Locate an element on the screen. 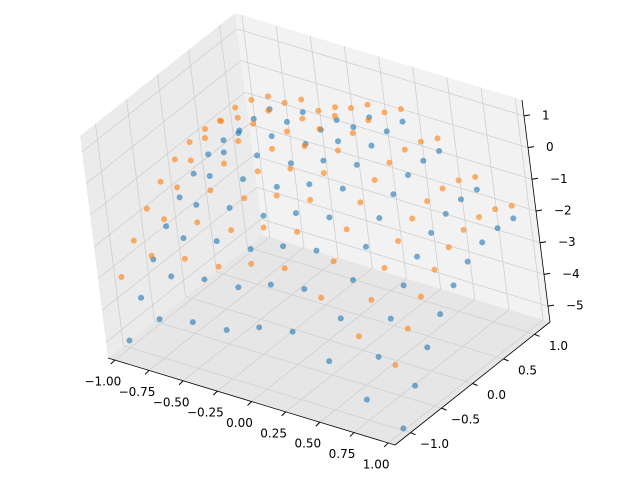  x-tick-label: 0.50 is located at coordinates (307, 444).